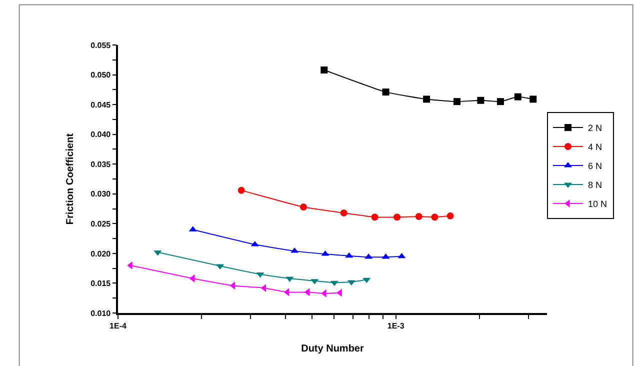 Image resolution: width=635 pixels, height=366 pixels. I want to click on legend-label: 8 N, so click(595, 185).